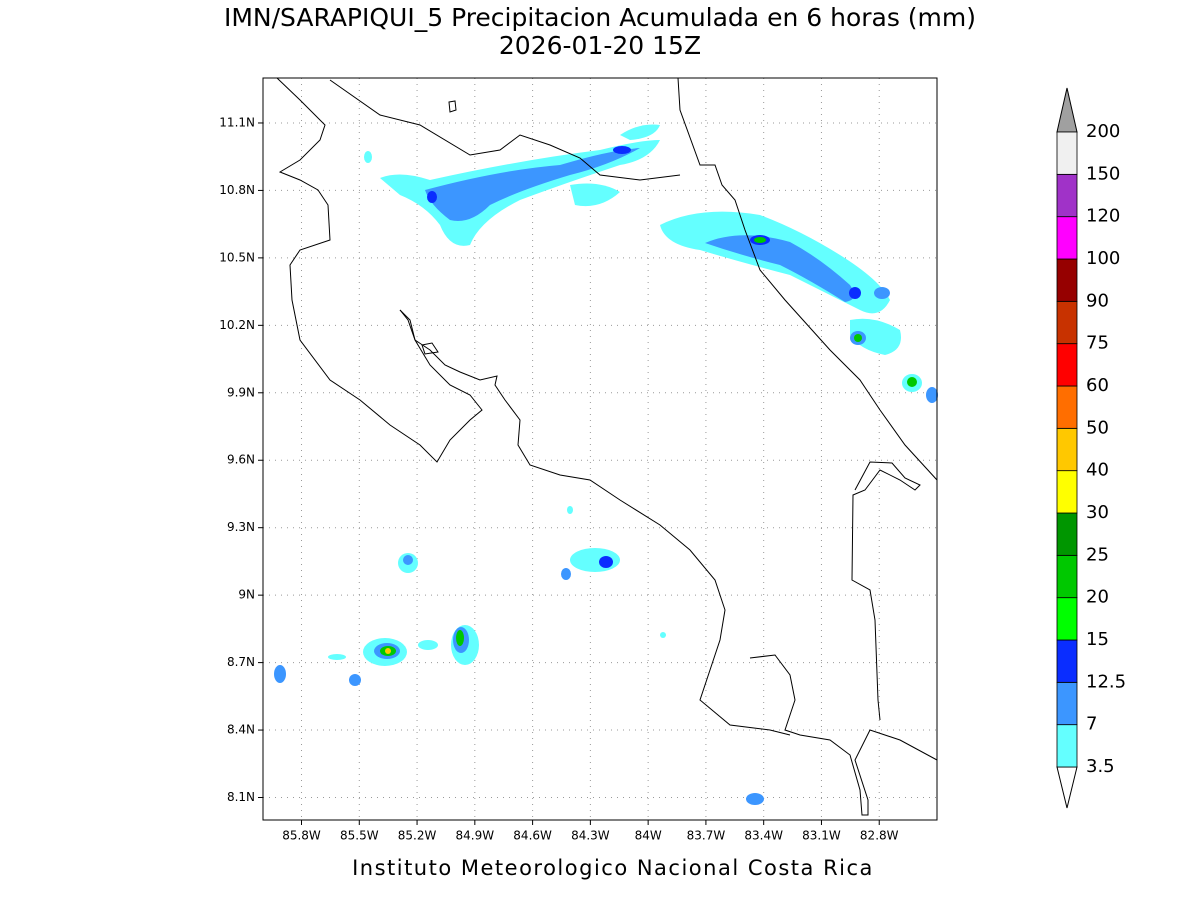  I want to click on y-tick-label: 8.7N, so click(241, 662).